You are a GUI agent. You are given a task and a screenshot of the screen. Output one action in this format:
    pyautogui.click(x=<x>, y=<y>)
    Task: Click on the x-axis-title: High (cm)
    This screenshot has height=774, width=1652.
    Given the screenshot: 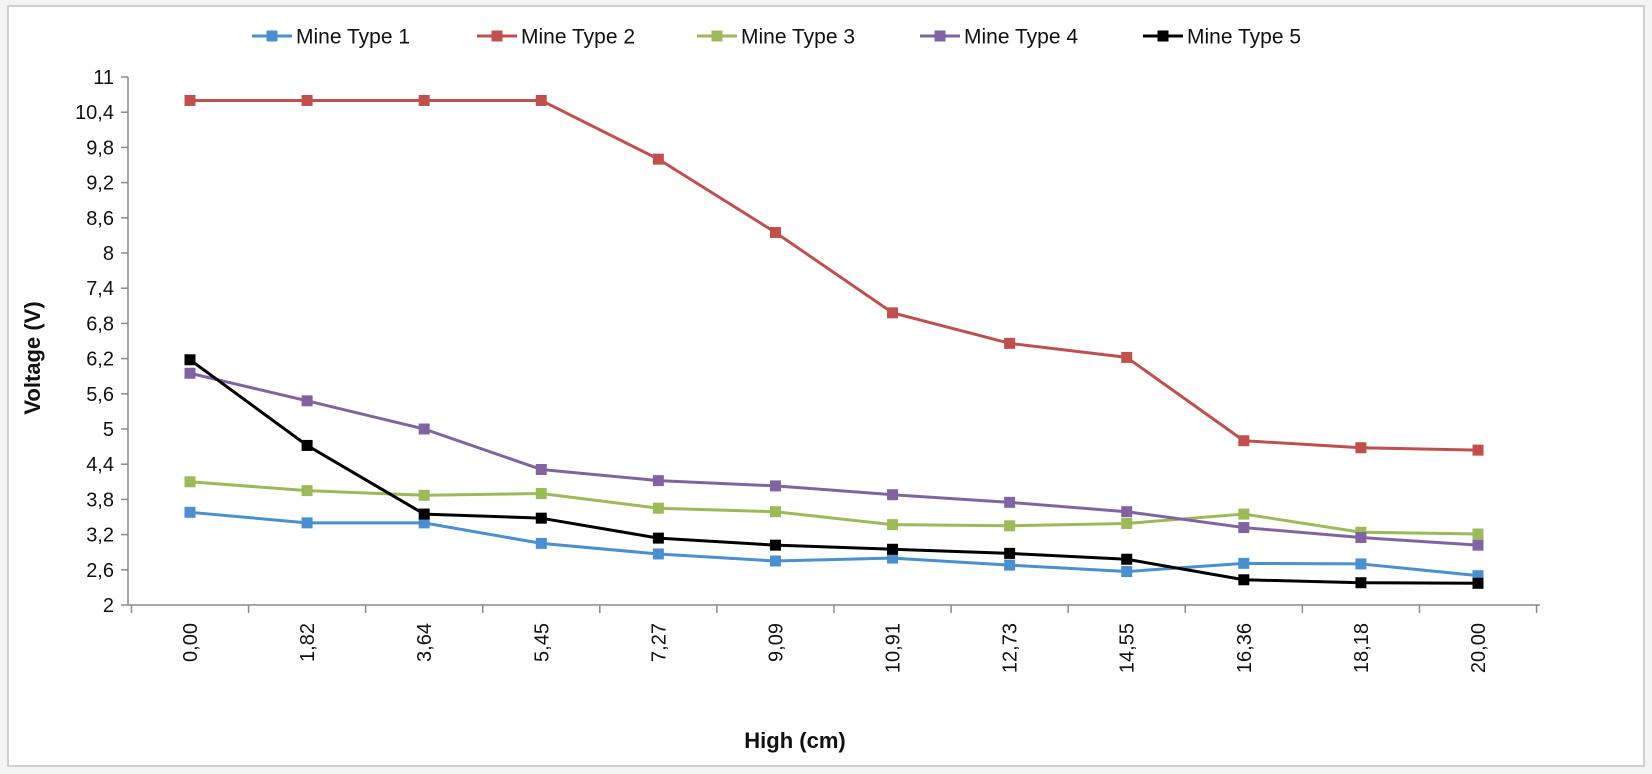 What is the action you would take?
    pyautogui.click(x=794, y=740)
    